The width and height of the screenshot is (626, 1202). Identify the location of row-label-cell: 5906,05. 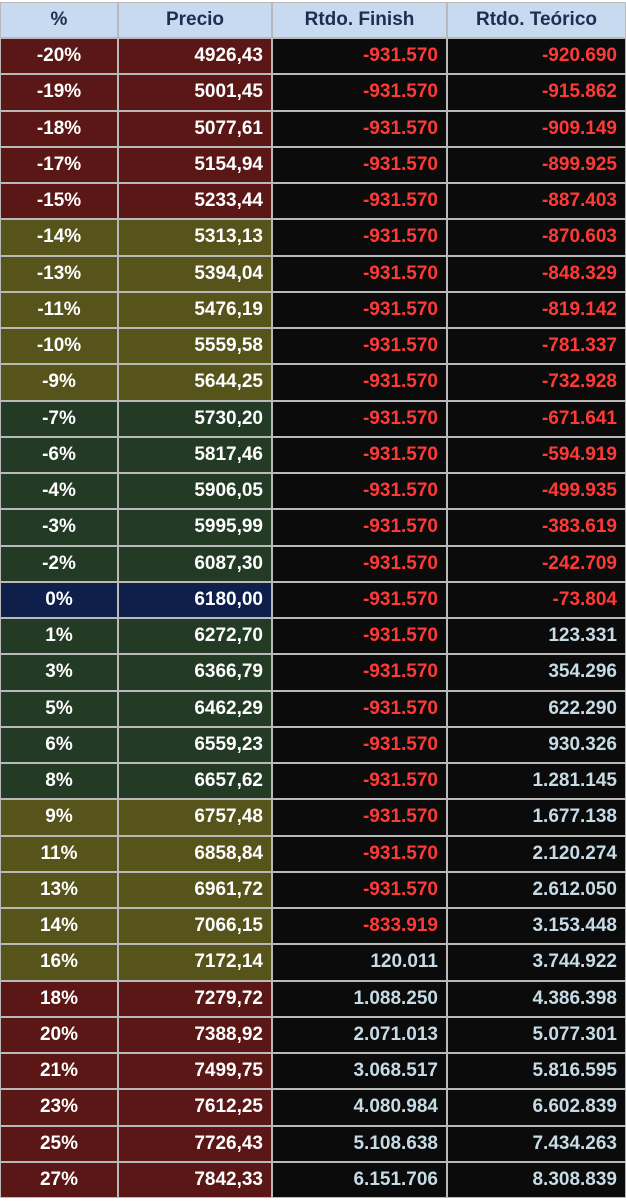
(195, 491).